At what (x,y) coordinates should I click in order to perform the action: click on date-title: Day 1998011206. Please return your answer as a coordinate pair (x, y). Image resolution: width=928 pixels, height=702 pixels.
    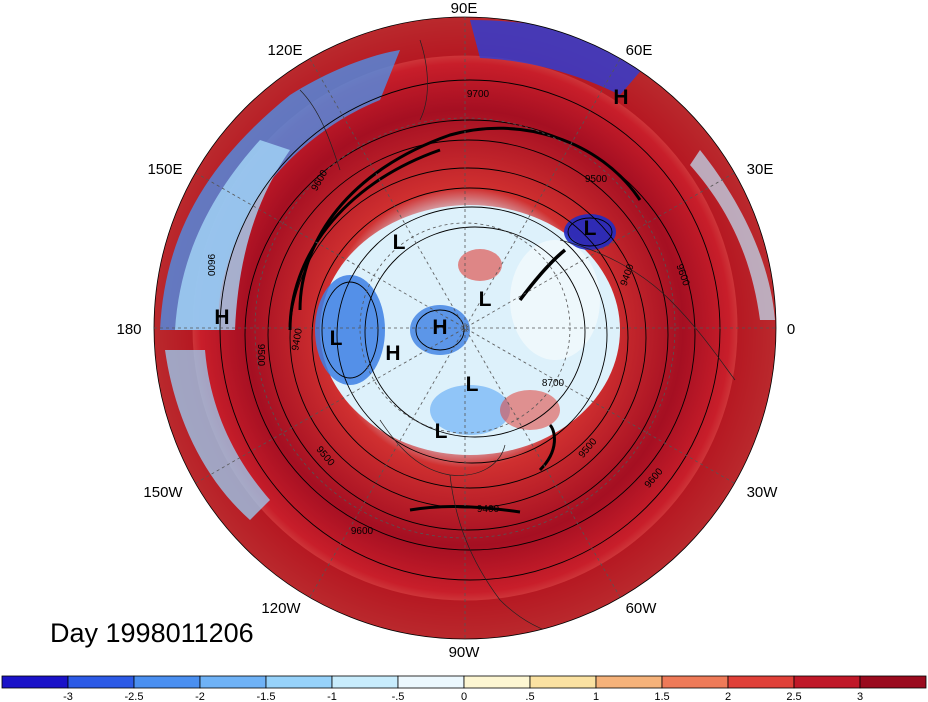
    Looking at the image, I should click on (152, 633).